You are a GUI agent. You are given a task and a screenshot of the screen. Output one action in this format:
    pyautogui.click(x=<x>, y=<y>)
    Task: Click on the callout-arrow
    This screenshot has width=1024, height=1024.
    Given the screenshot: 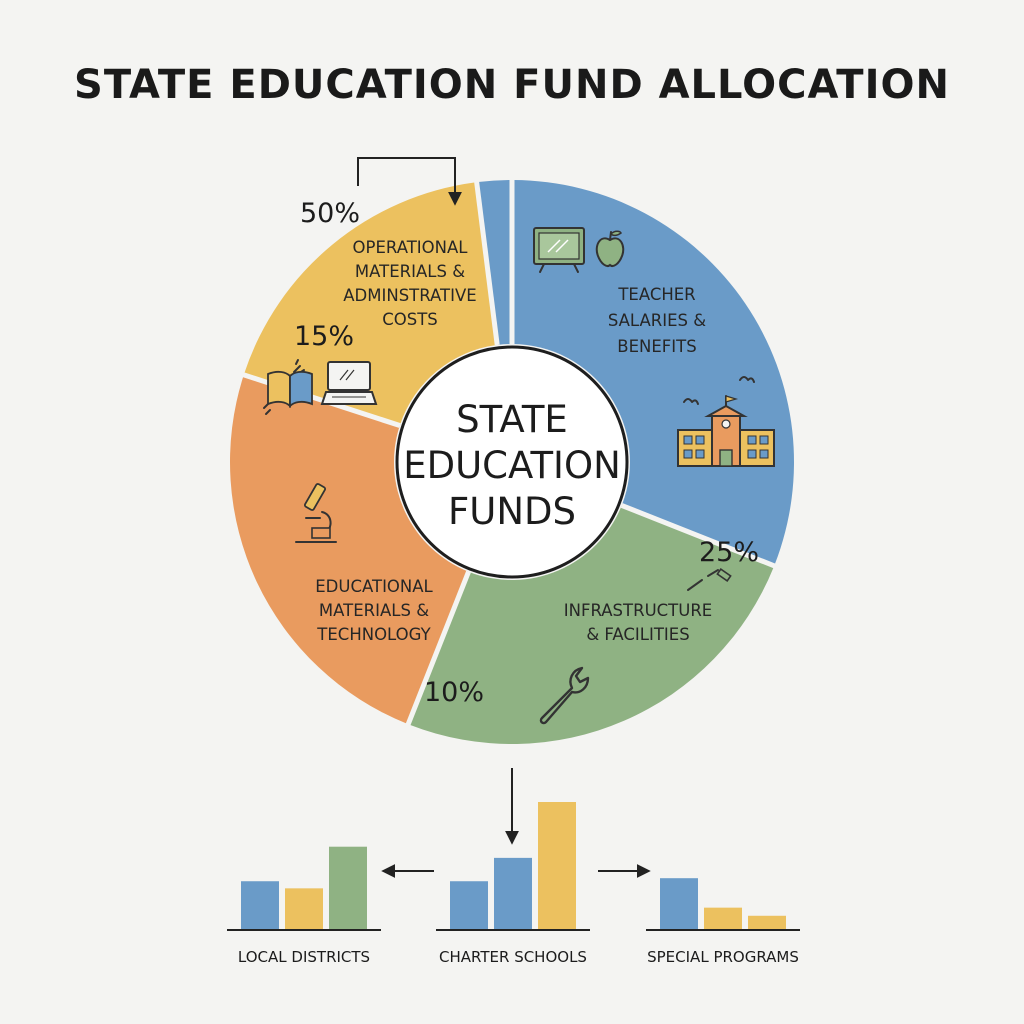 What is the action you would take?
    pyautogui.click(x=409, y=181)
    